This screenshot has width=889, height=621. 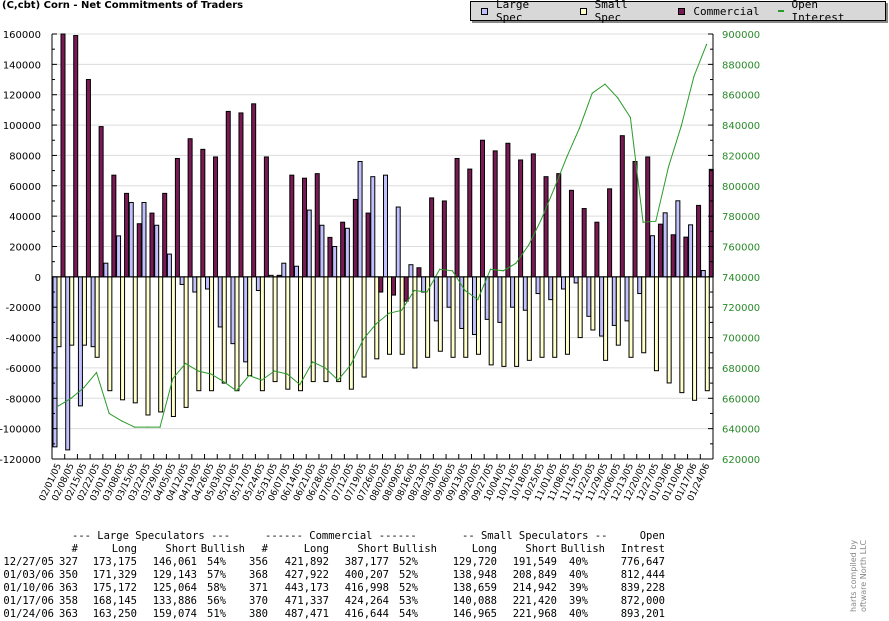 What do you see at coordinates (474, 562) in the screenshot?
I see `table-cell: 129,720` at bounding box center [474, 562].